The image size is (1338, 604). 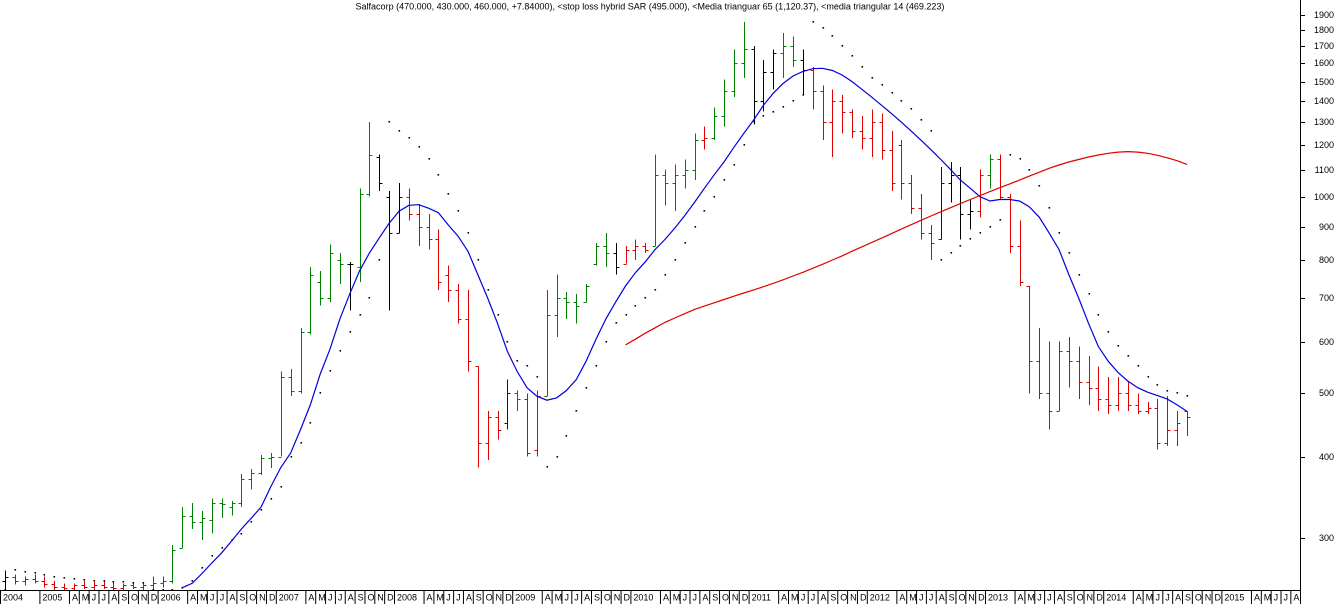 What do you see at coordinates (289, 597) in the screenshot?
I see `x-tick-label: 2007` at bounding box center [289, 597].